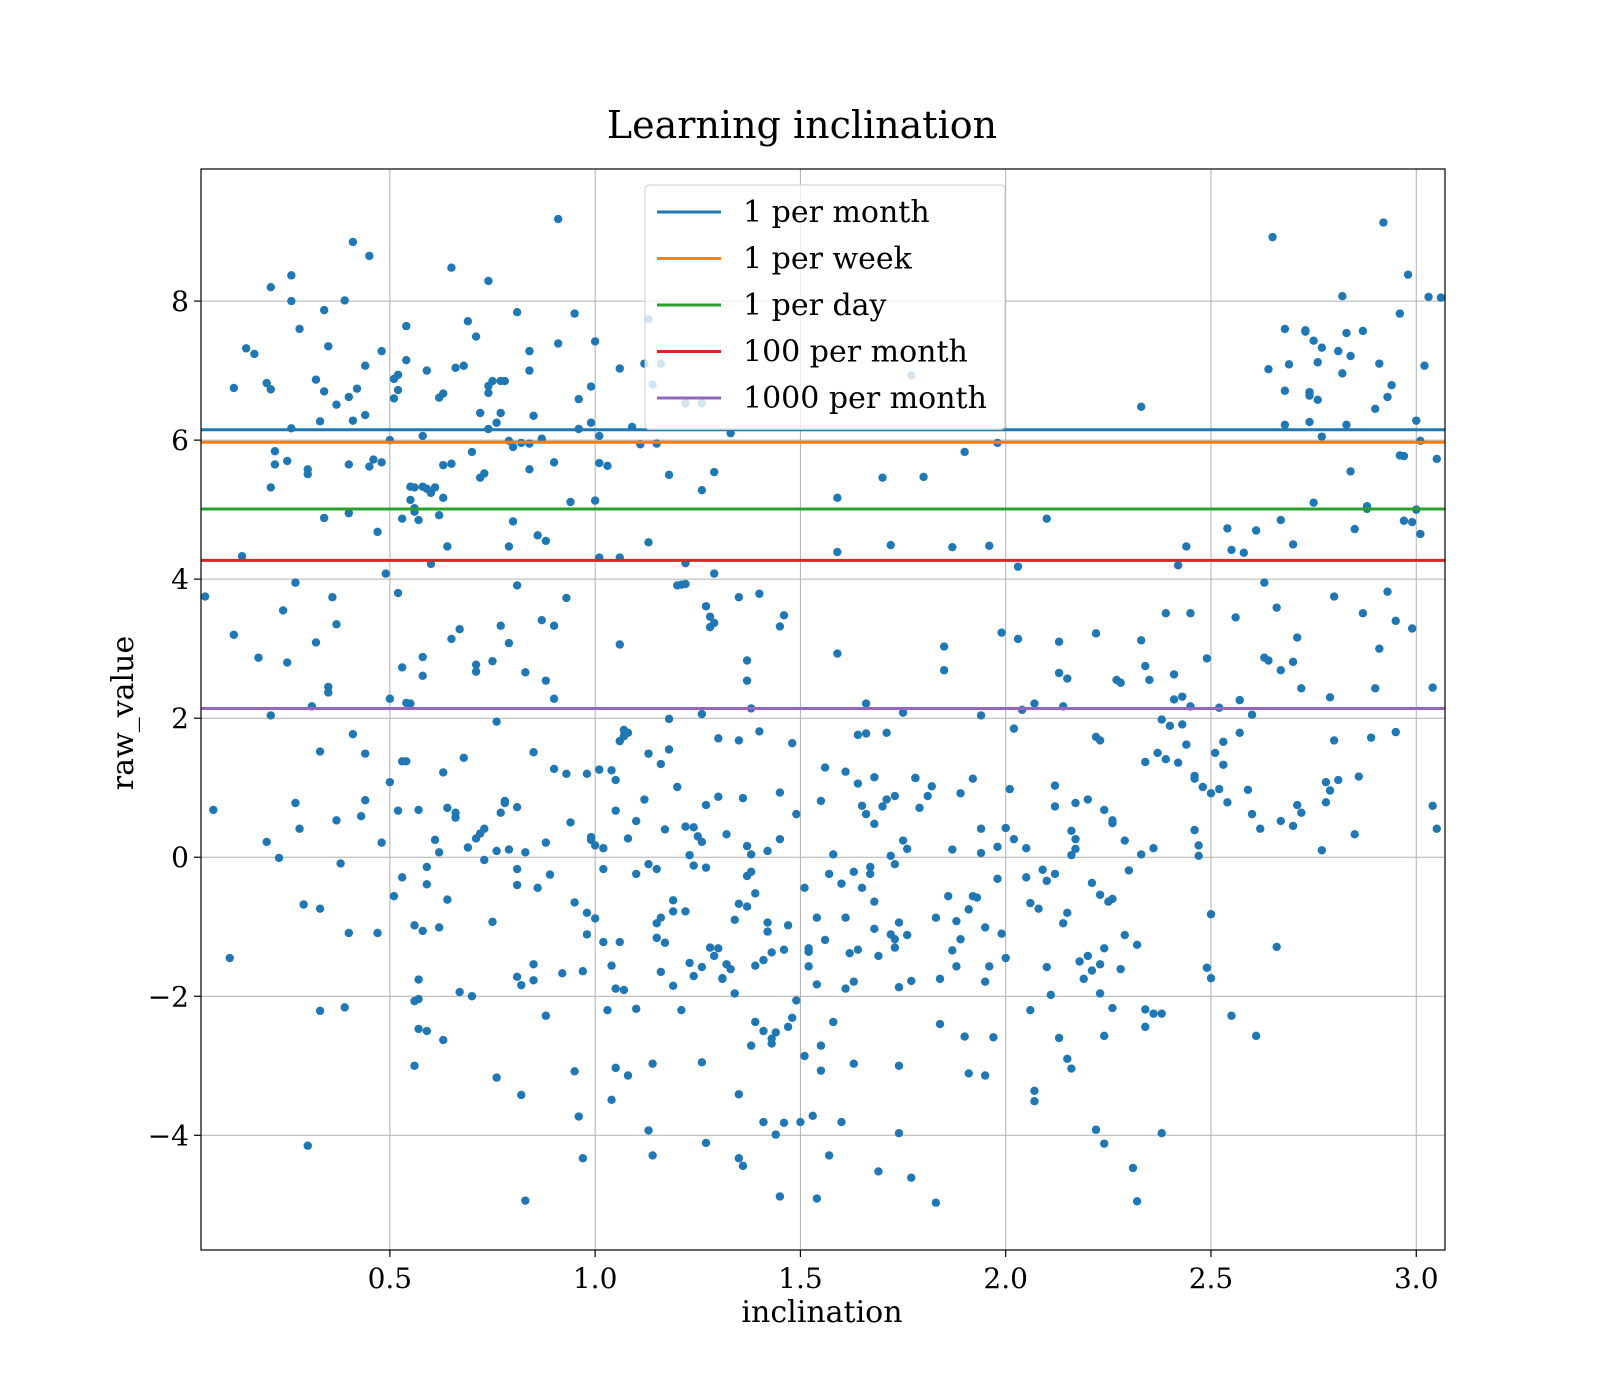 This screenshot has height=1400, width=1600. Describe the element at coordinates (802, 125) in the screenshot. I see `chart-title: Learning inclination` at that location.